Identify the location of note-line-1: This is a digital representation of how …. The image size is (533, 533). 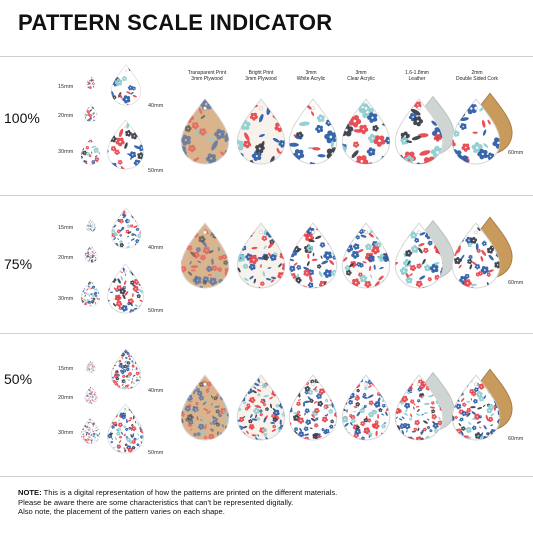
(190, 492).